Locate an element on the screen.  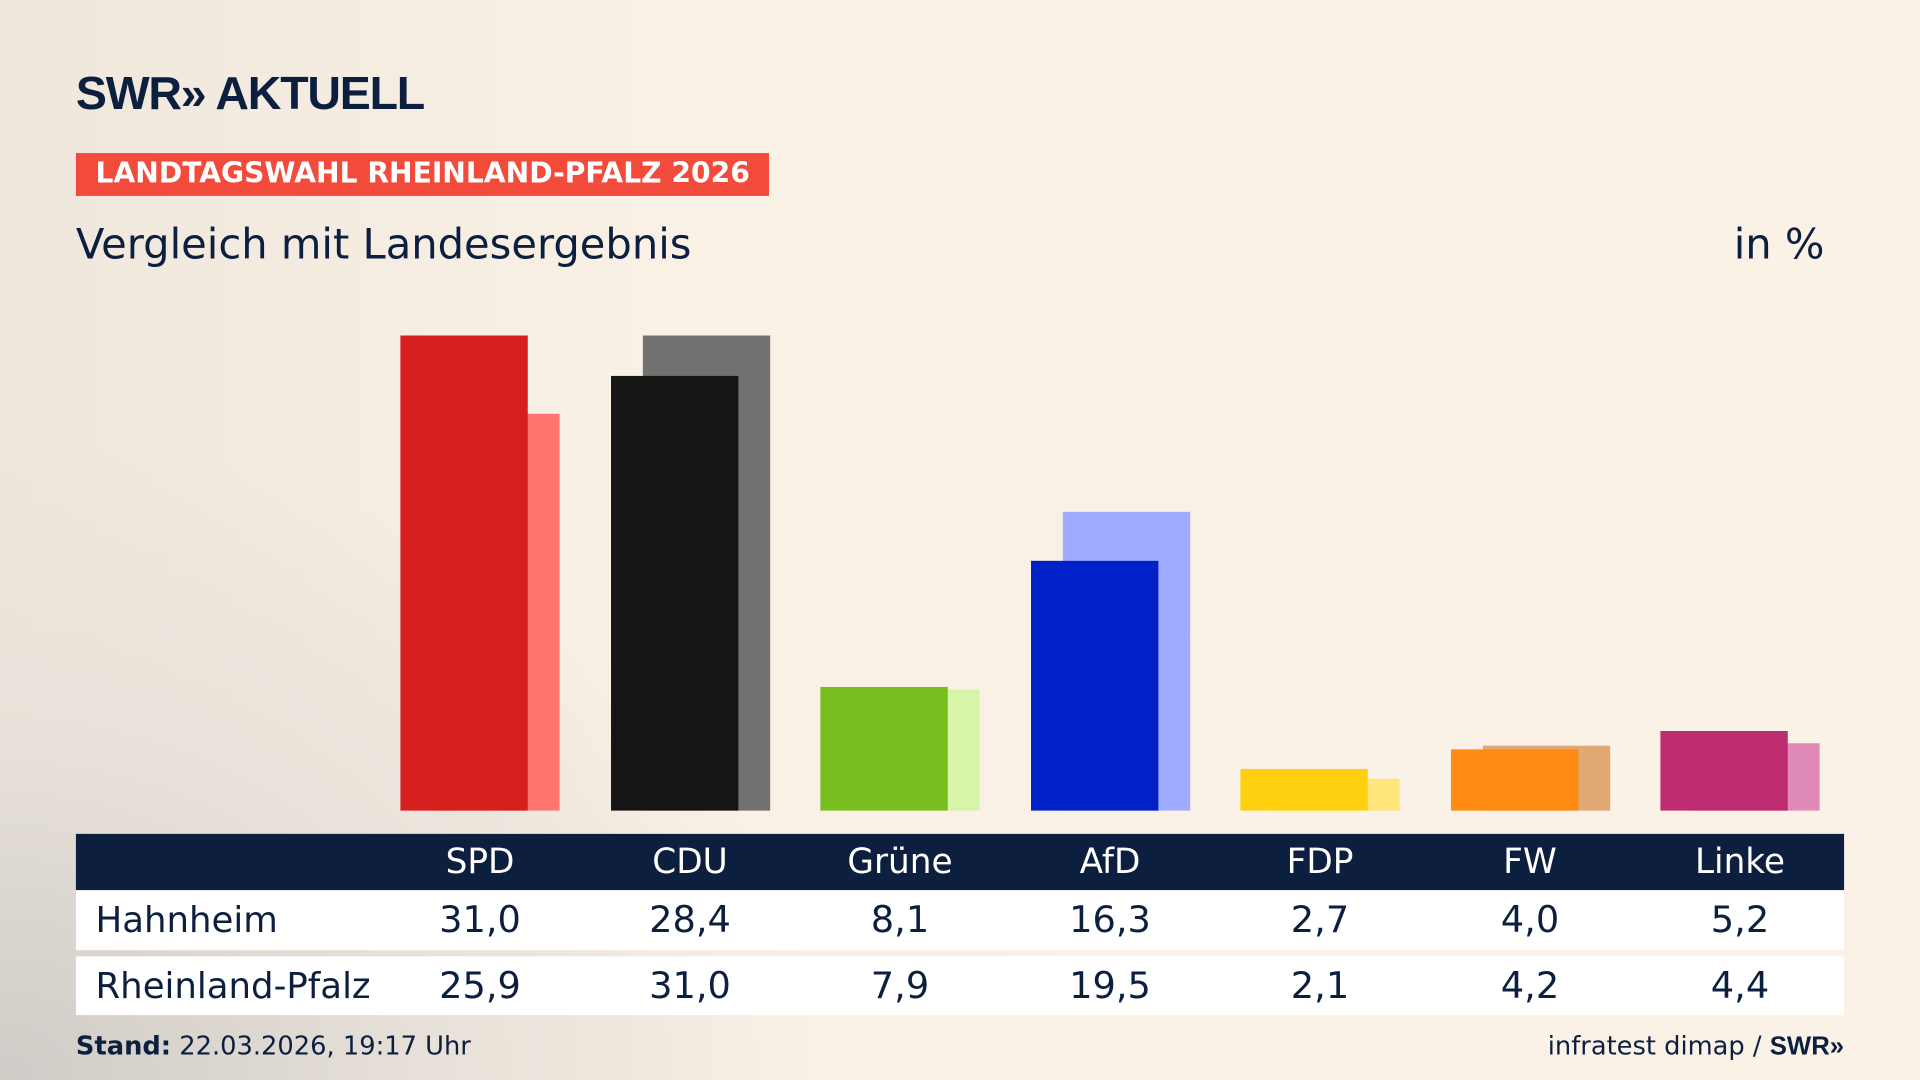
party-header: Linke is located at coordinates (1740, 861).